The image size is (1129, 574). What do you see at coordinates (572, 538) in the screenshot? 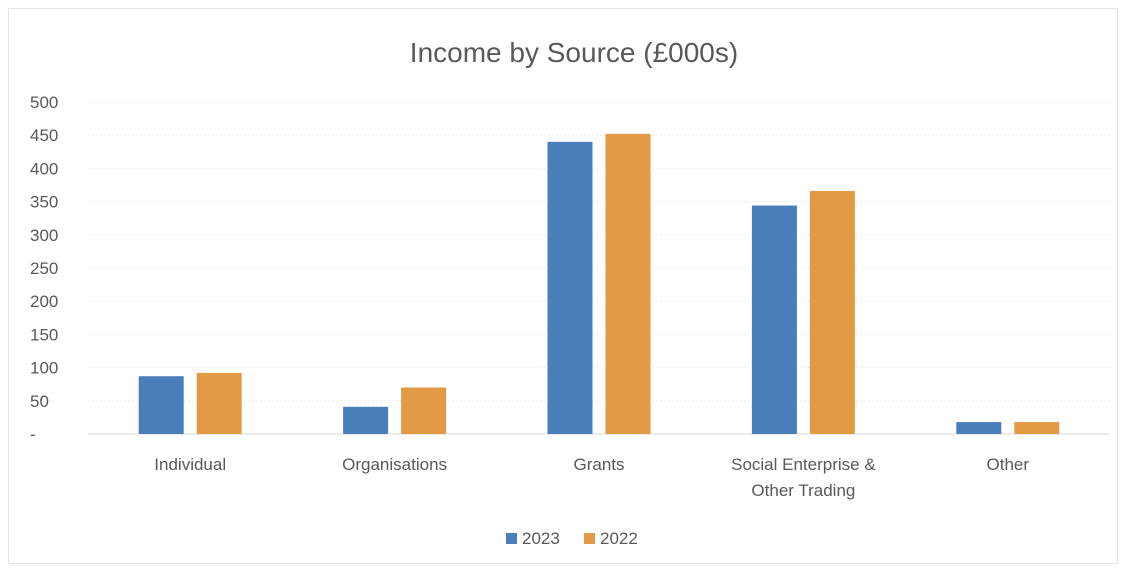
I see `legend: 2023 2022` at bounding box center [572, 538].